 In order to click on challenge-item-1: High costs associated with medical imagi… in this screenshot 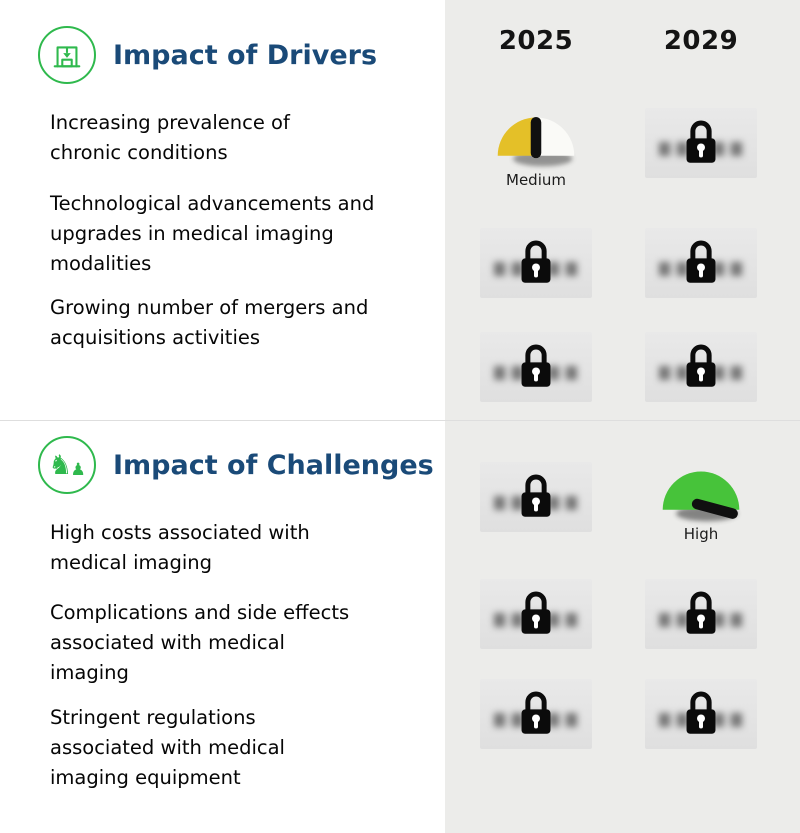, I will do `click(180, 547)`.